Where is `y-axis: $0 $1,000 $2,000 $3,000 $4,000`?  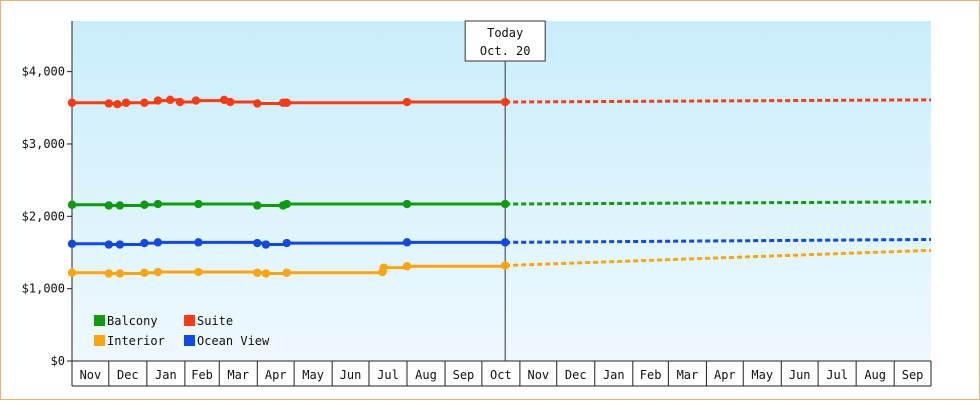
y-axis: $0 $1,000 $2,000 $3,000 $4,000 is located at coordinates (47, 194).